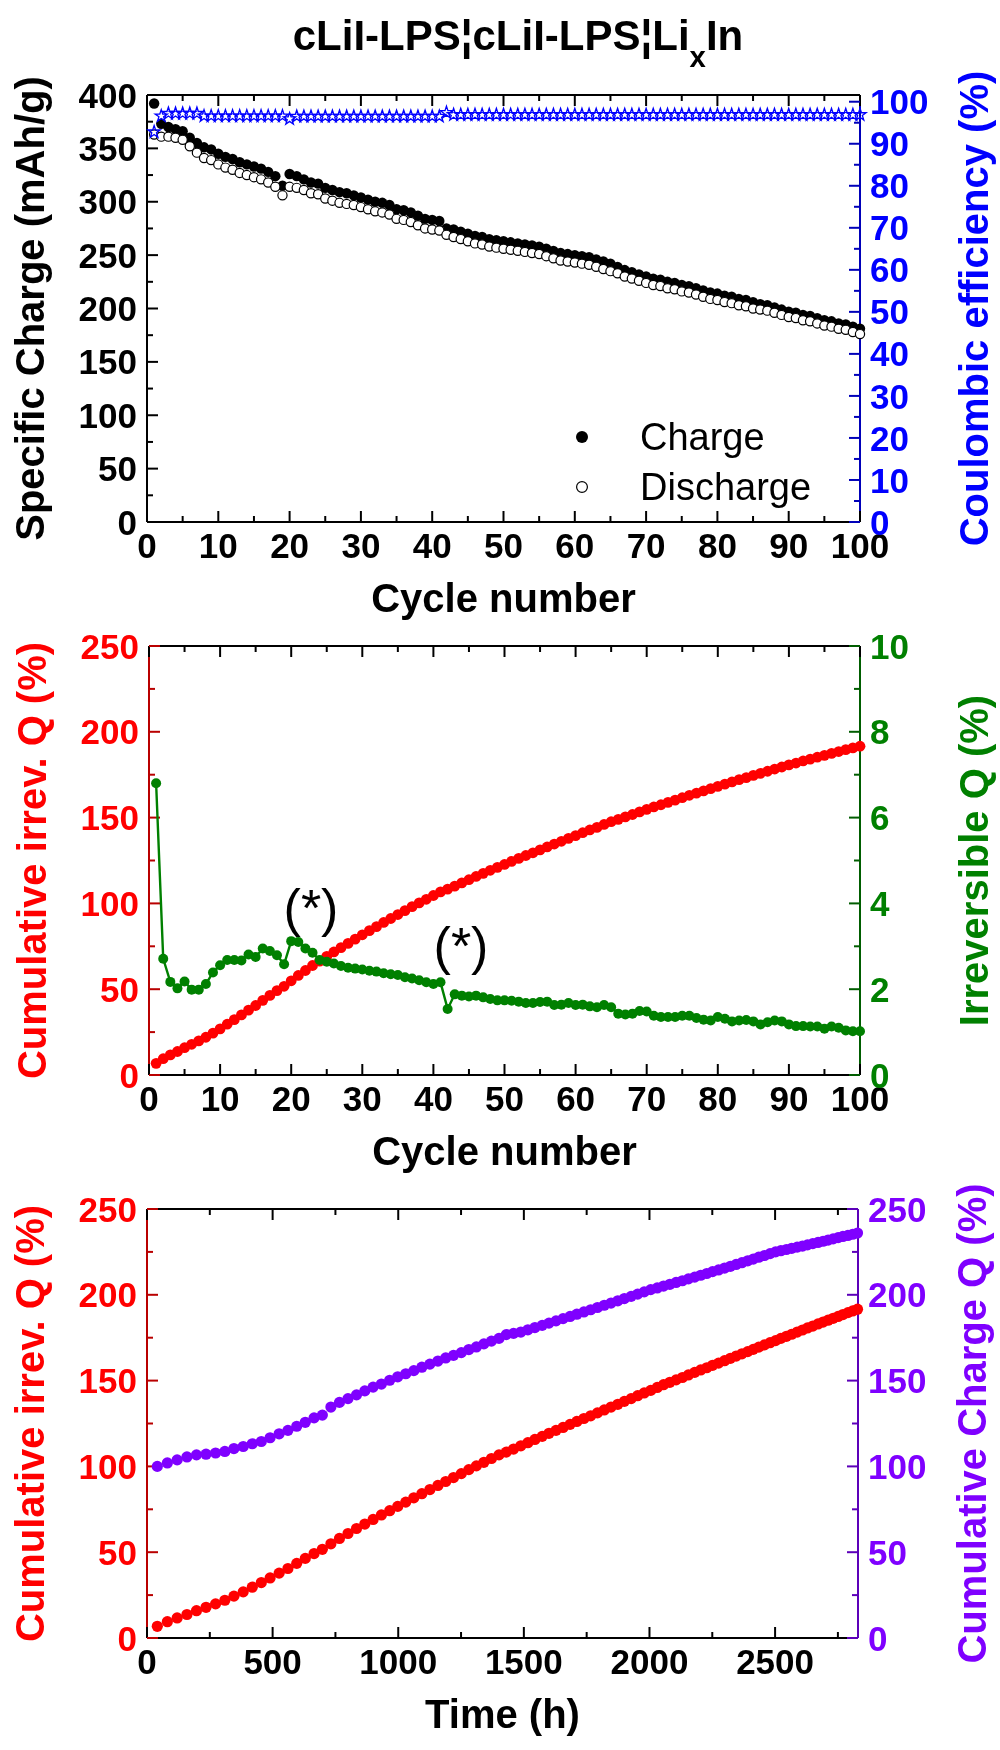  What do you see at coordinates (702, 437) in the screenshot?
I see `legend-label: Charge` at bounding box center [702, 437].